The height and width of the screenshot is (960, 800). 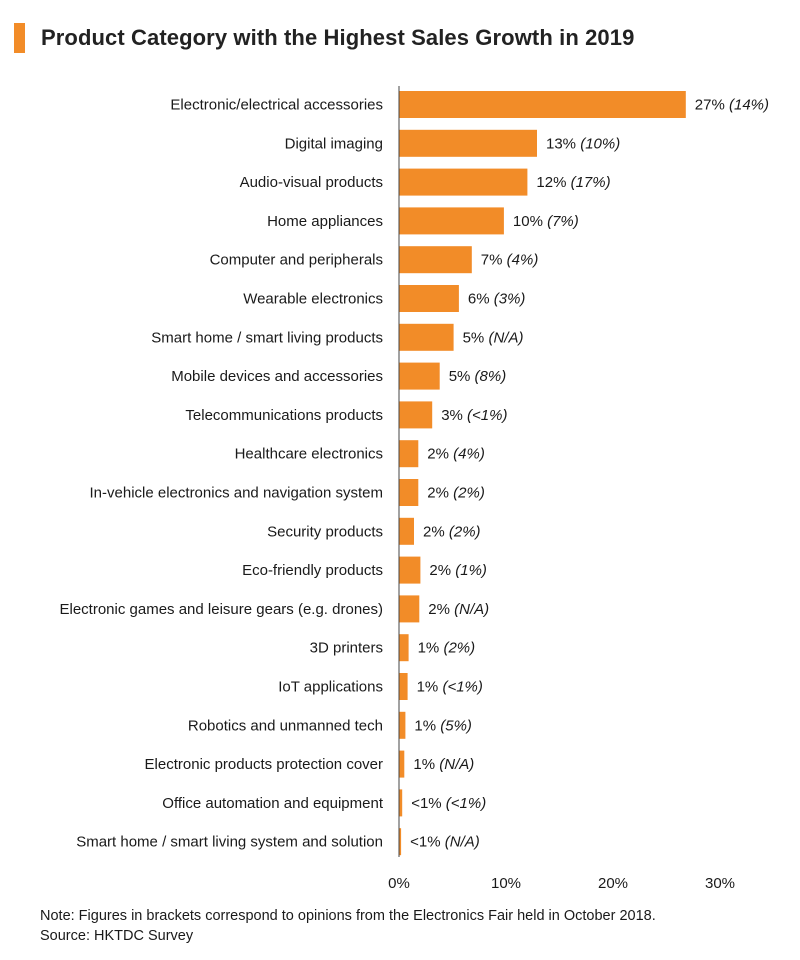 I want to click on bar-digital-imaging, so click(x=468, y=143).